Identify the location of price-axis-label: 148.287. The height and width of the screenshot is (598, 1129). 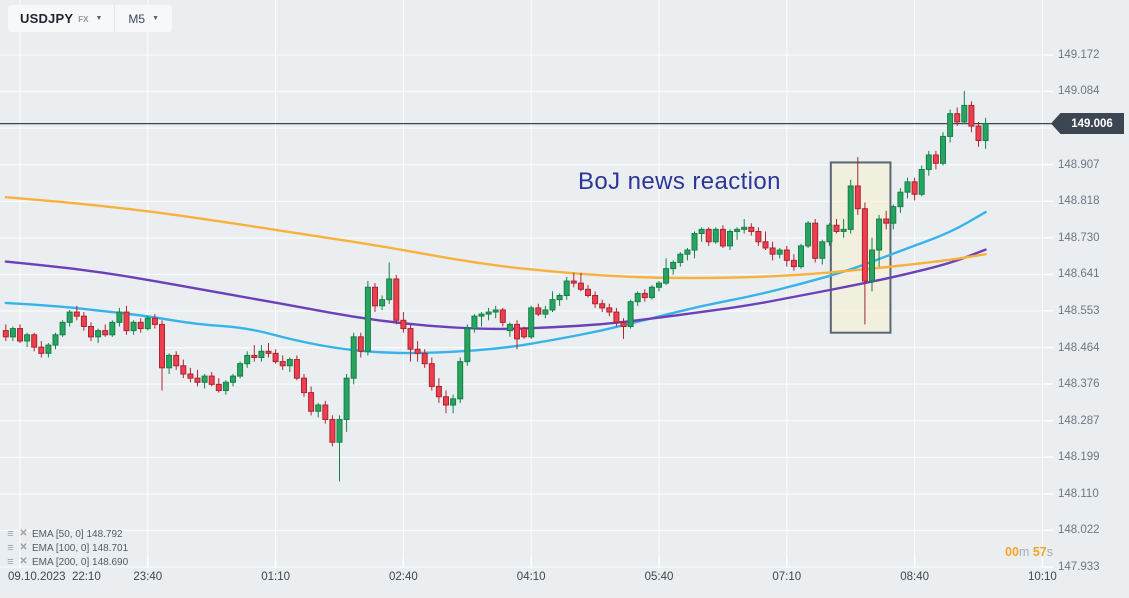
(1079, 420).